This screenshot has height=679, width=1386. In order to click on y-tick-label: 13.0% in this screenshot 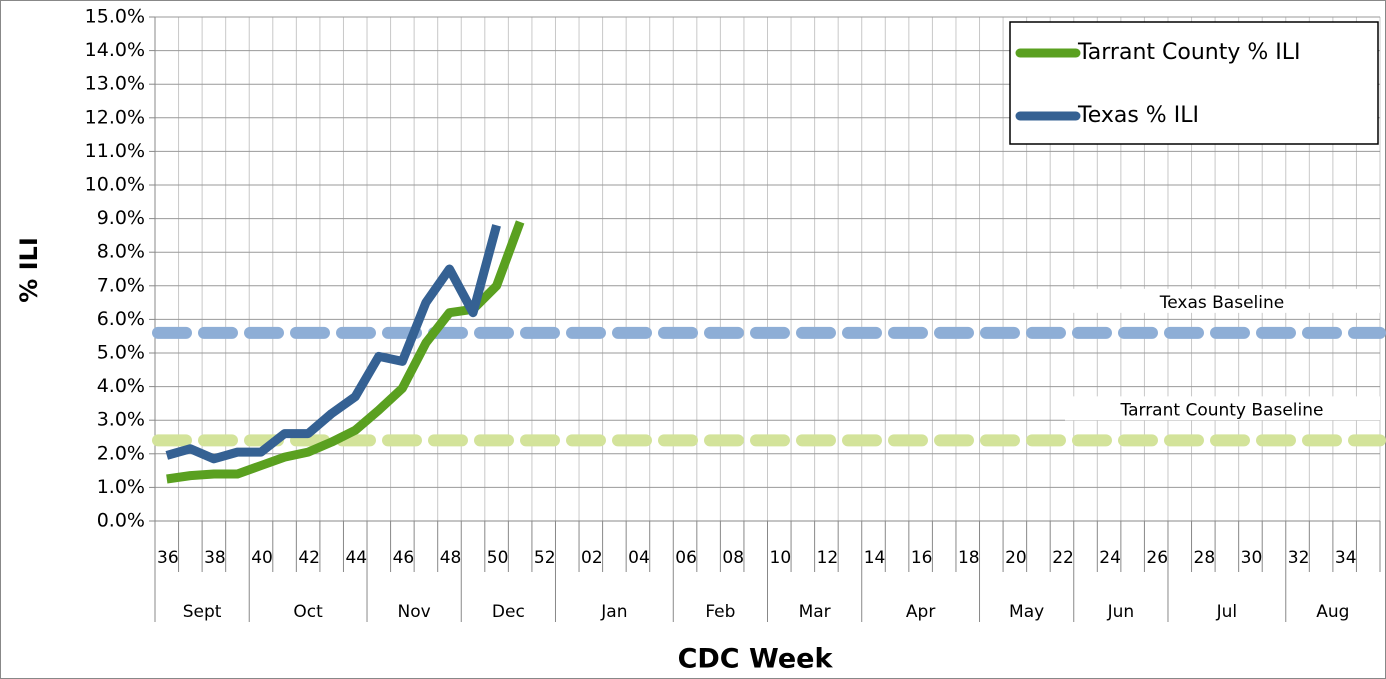, I will do `click(115, 84)`.